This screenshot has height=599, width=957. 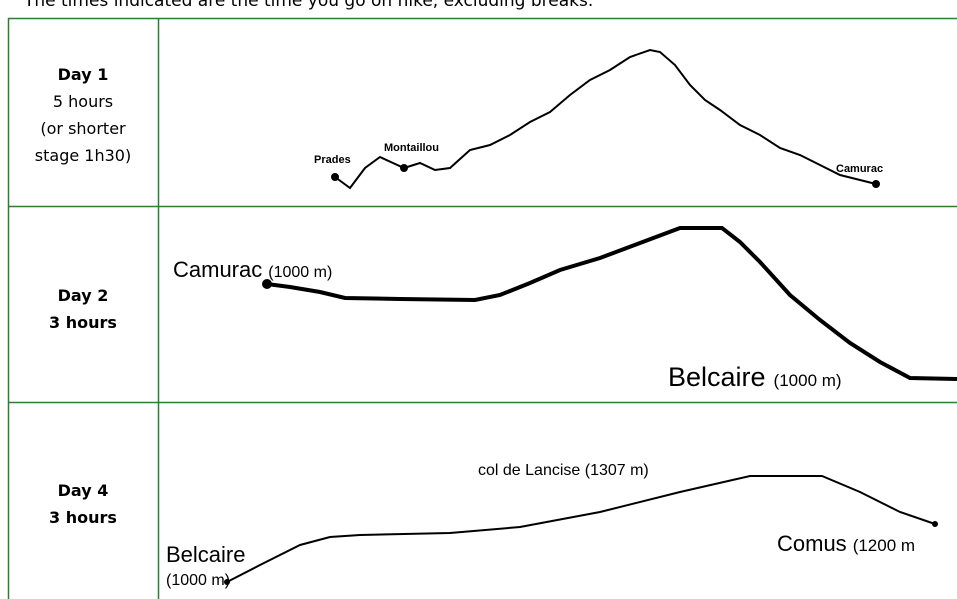 What do you see at coordinates (83, 74) in the screenshot?
I see `day-label: Day 1` at bounding box center [83, 74].